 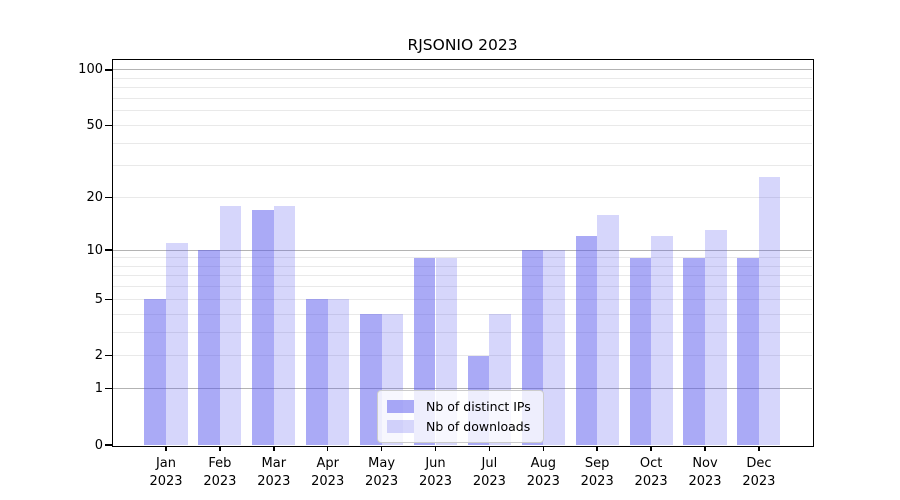 I want to click on legend-swatch-downloads, so click(x=400, y=426).